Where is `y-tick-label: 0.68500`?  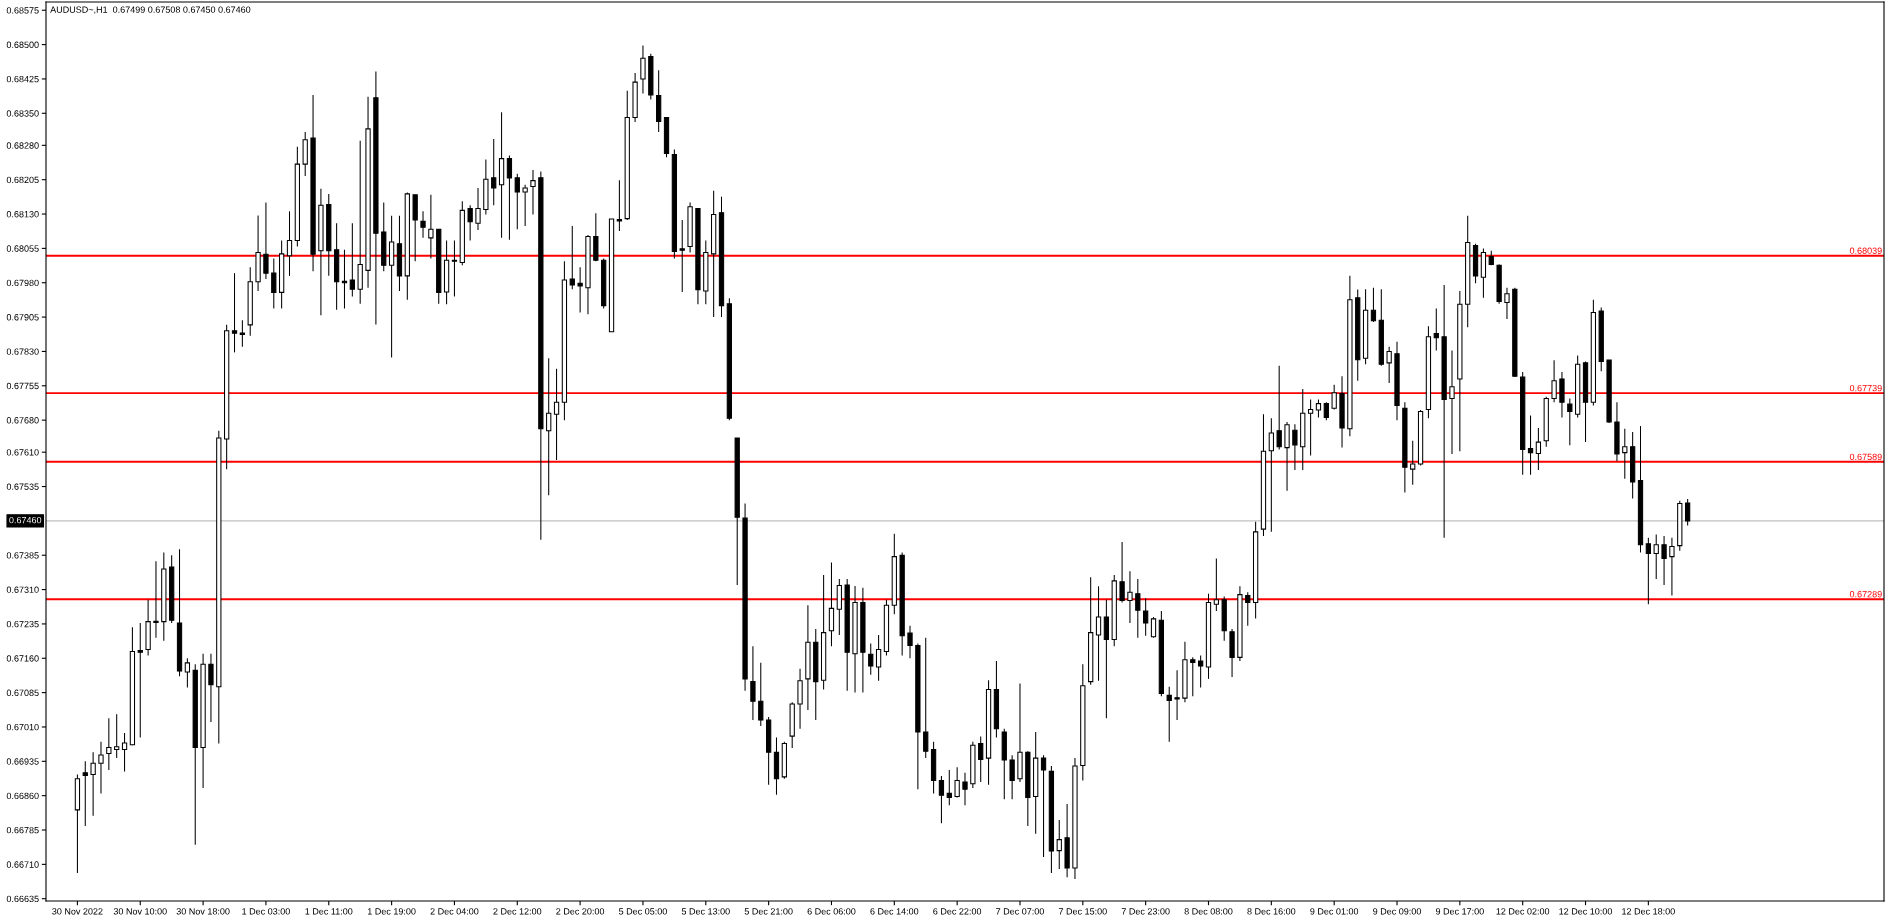 y-tick-label: 0.68500 is located at coordinates (22, 44).